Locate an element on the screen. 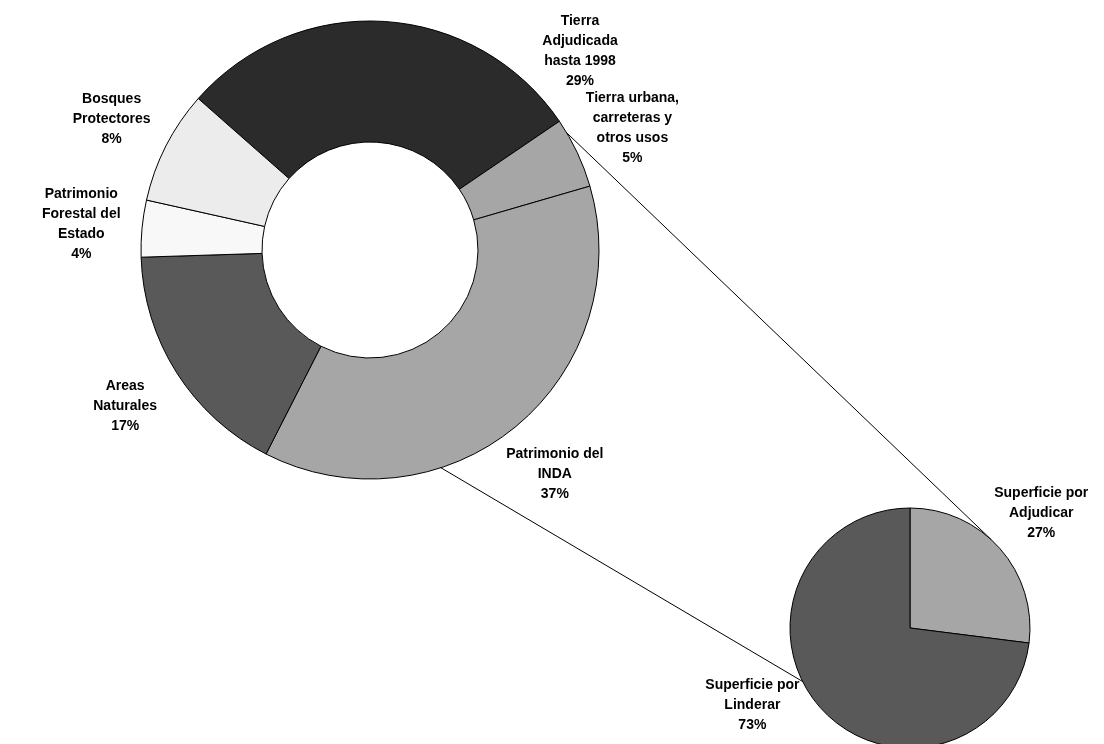 The width and height of the screenshot is (1104, 744). data-label: 37% is located at coordinates (555, 493).